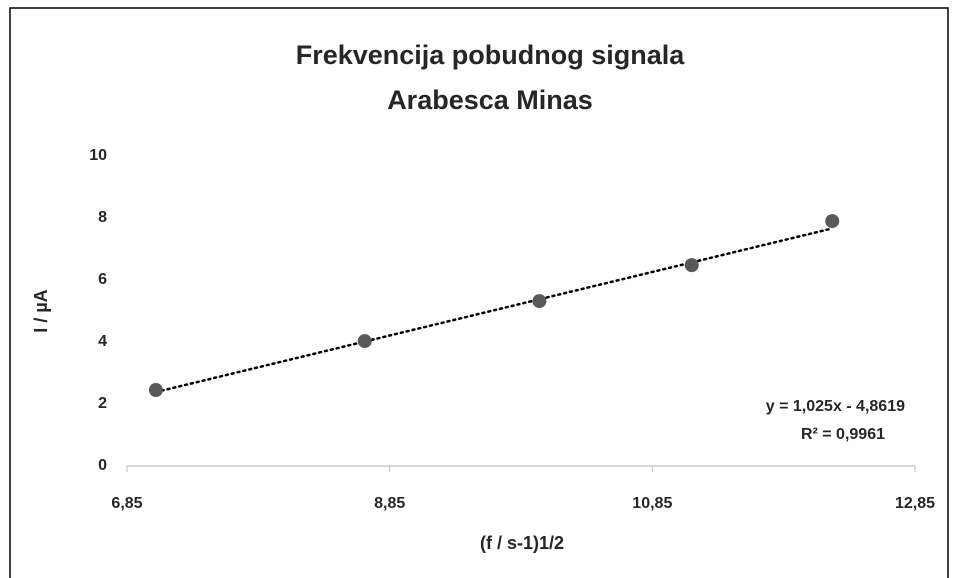 The height and width of the screenshot is (578, 956). What do you see at coordinates (389, 503) in the screenshot?
I see `x-tick-label: 8,85` at bounding box center [389, 503].